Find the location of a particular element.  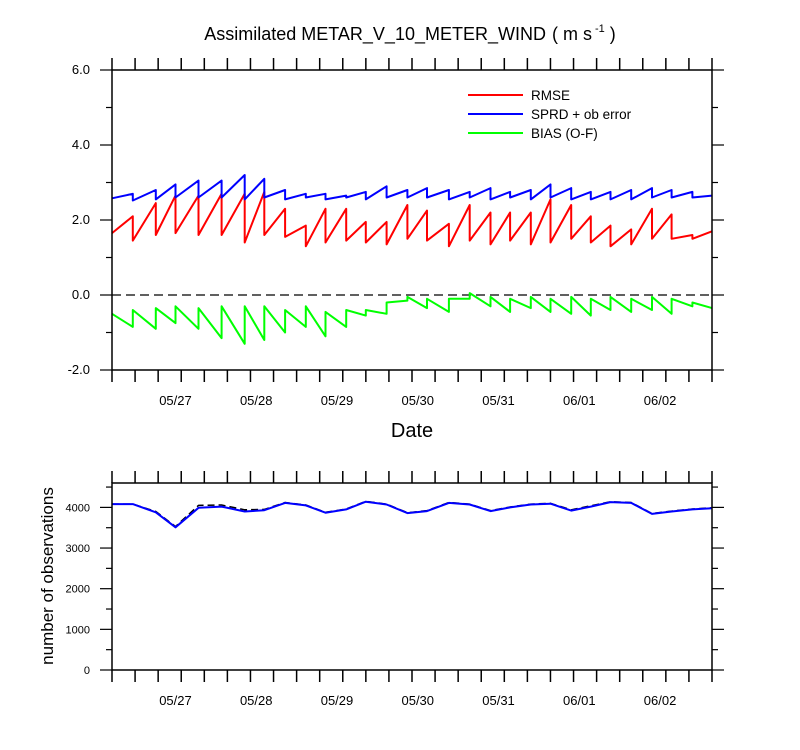

bottom-y-axis-label: number of observations is located at coordinates (47, 576).